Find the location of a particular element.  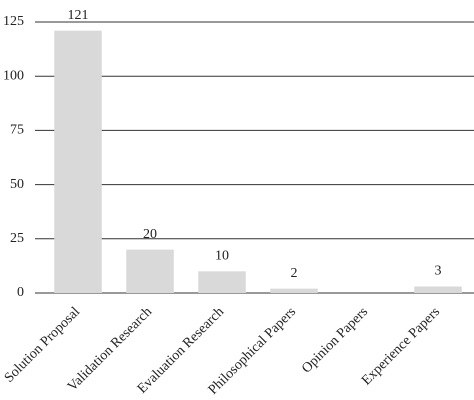

y-tick-label: 25 is located at coordinates (17, 238).